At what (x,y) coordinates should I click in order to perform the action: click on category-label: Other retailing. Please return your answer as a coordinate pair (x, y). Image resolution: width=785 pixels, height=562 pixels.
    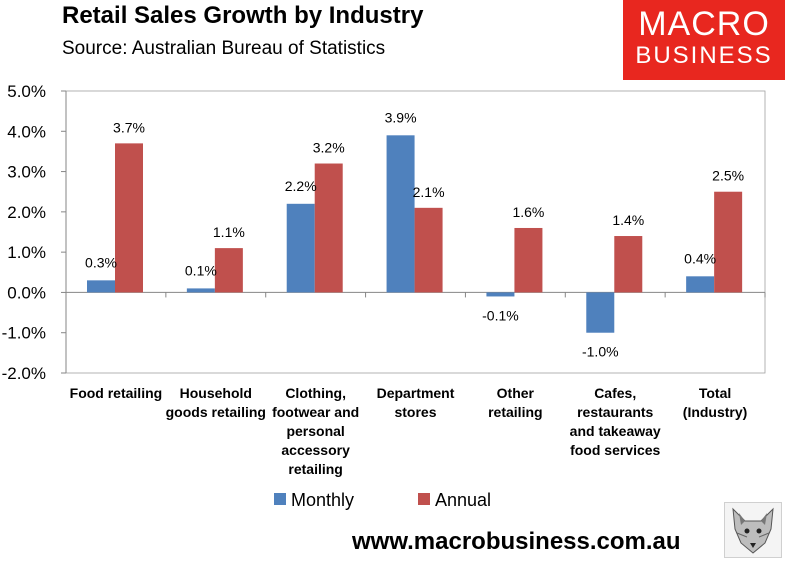
    Looking at the image, I should click on (515, 402).